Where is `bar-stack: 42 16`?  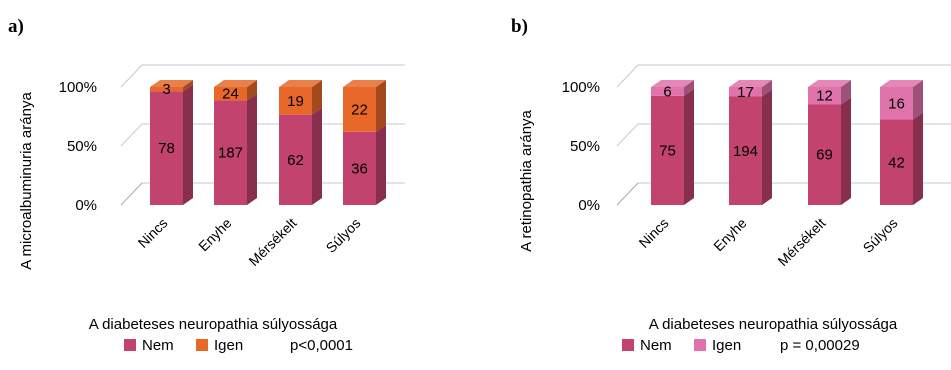 bar-stack: 42 16 is located at coordinates (901, 142).